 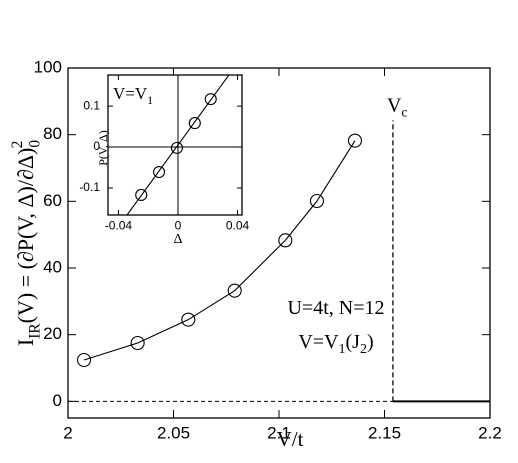 I want to click on x-axis-label: V/t, so click(x=290, y=439).